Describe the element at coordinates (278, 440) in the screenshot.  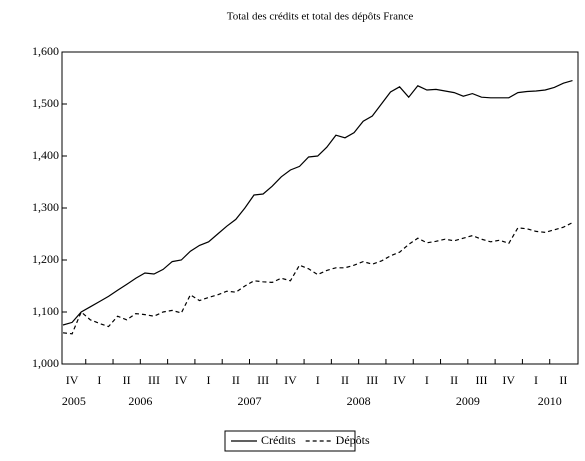
I see `legend-label: Crédits` at that location.